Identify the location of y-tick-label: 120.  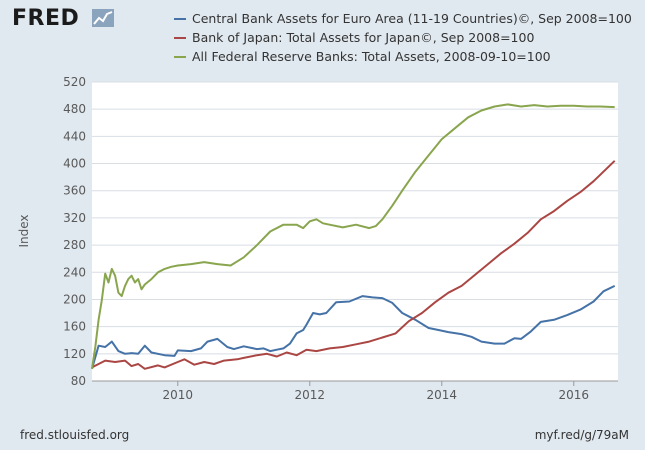
(74, 354).